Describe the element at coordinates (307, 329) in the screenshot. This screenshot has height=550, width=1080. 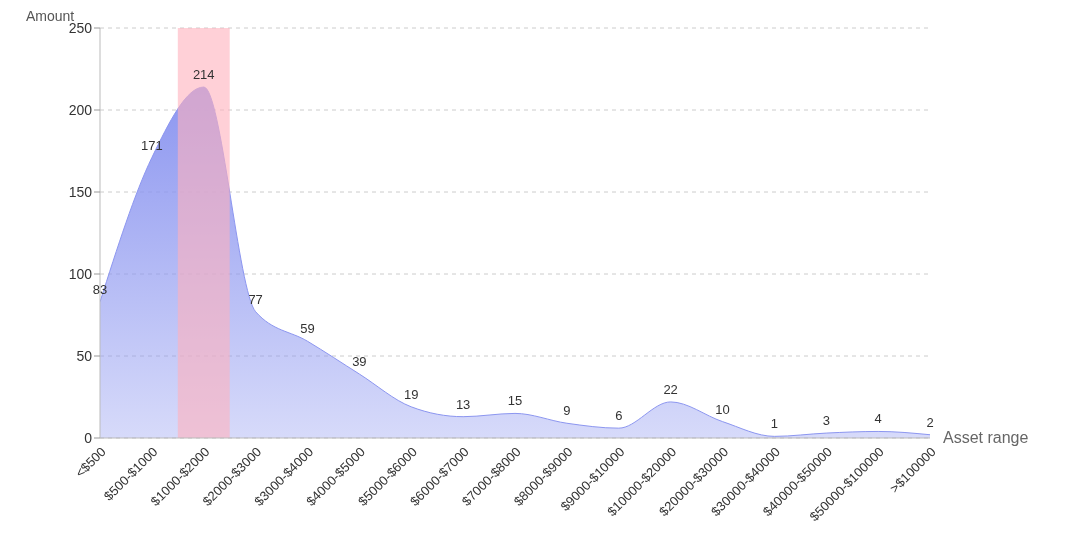
I see `data-label: 59` at that location.